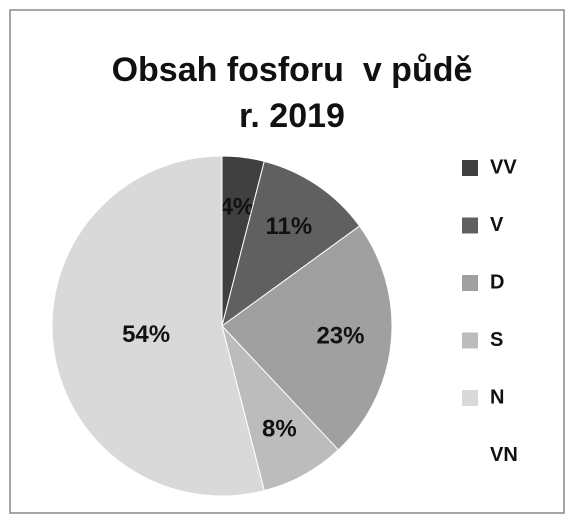 This screenshot has height=521, width=576. What do you see at coordinates (497, 397) in the screenshot?
I see `legend-label: N` at bounding box center [497, 397].